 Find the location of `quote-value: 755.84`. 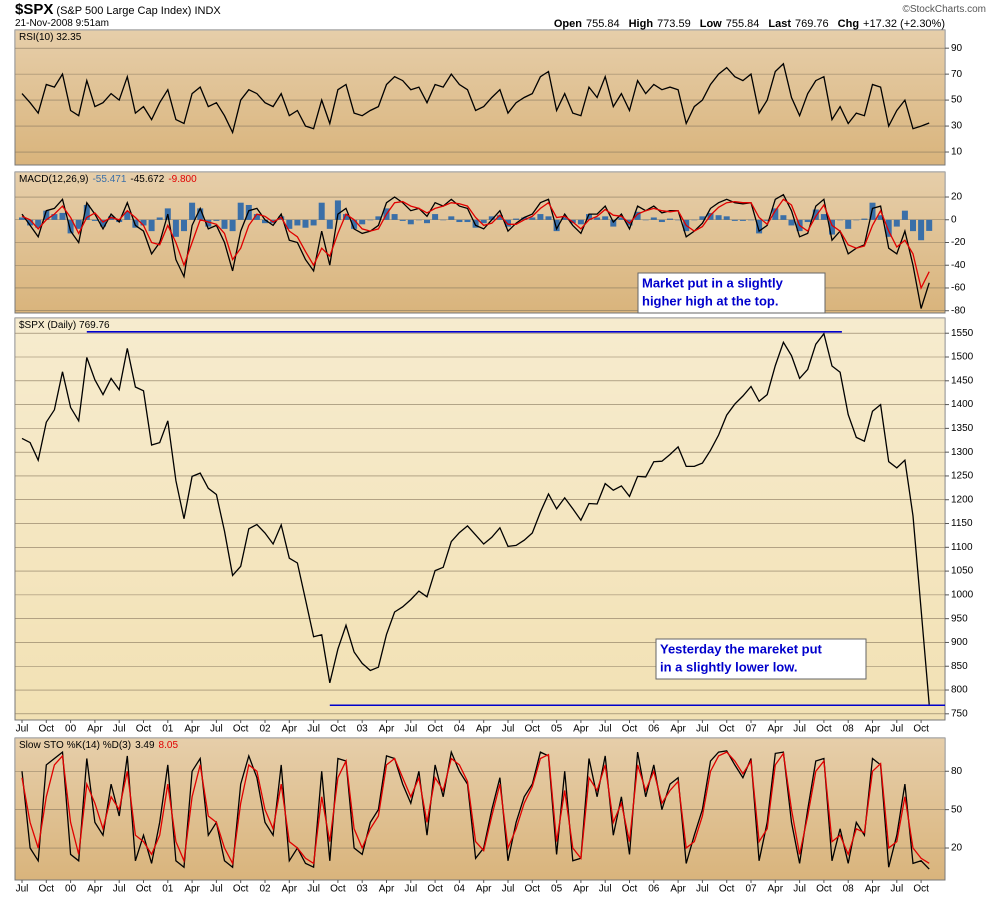

quote-value: 755.84 is located at coordinates (602, 24).